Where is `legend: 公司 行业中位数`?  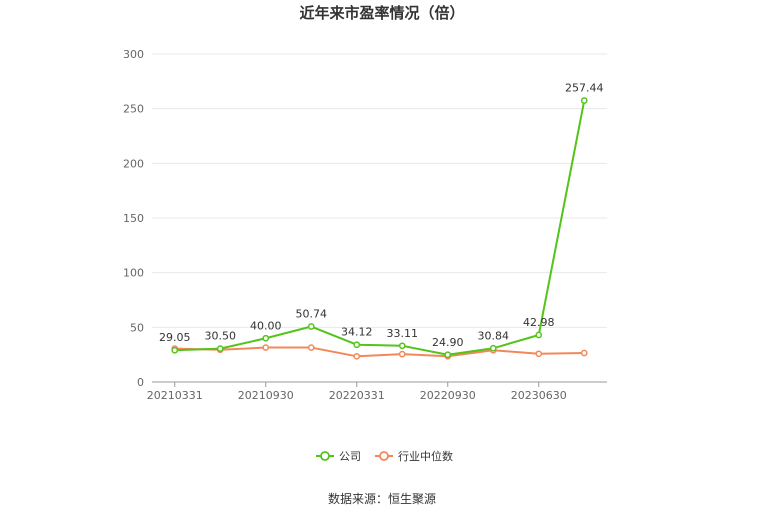
legend: 公司 行业中位数 is located at coordinates (384, 456).